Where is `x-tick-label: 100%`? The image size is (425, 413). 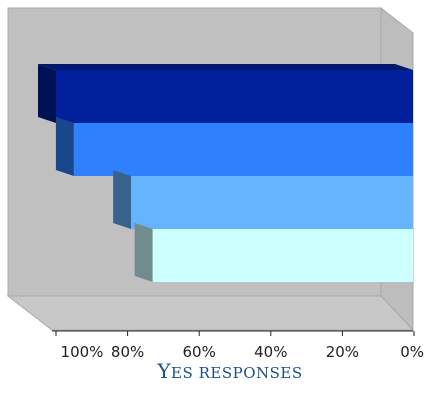 x-tick-label: 100% is located at coordinates (82, 352).